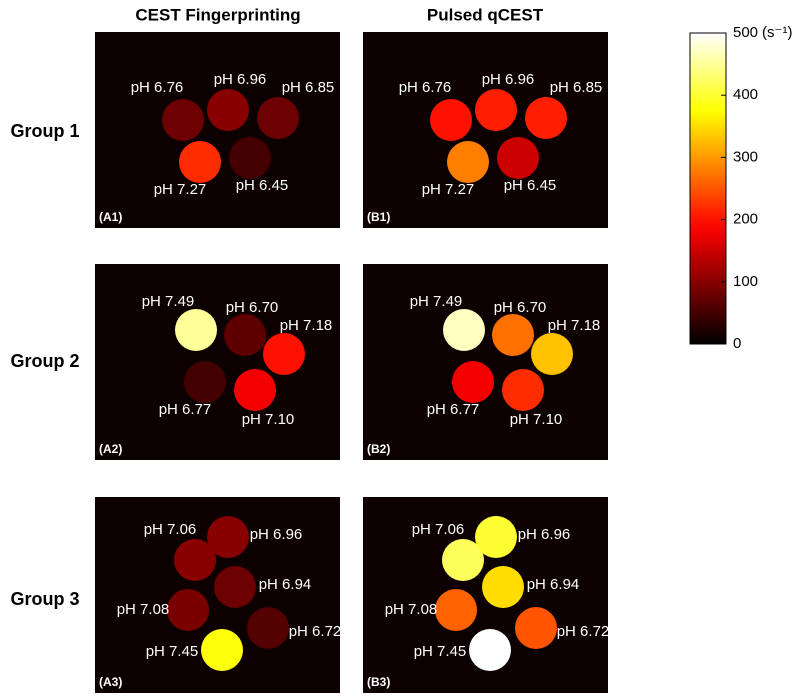 Image resolution: width=800 pixels, height=698 pixels. I want to click on colorbar-tick-label: 200, so click(745, 219).